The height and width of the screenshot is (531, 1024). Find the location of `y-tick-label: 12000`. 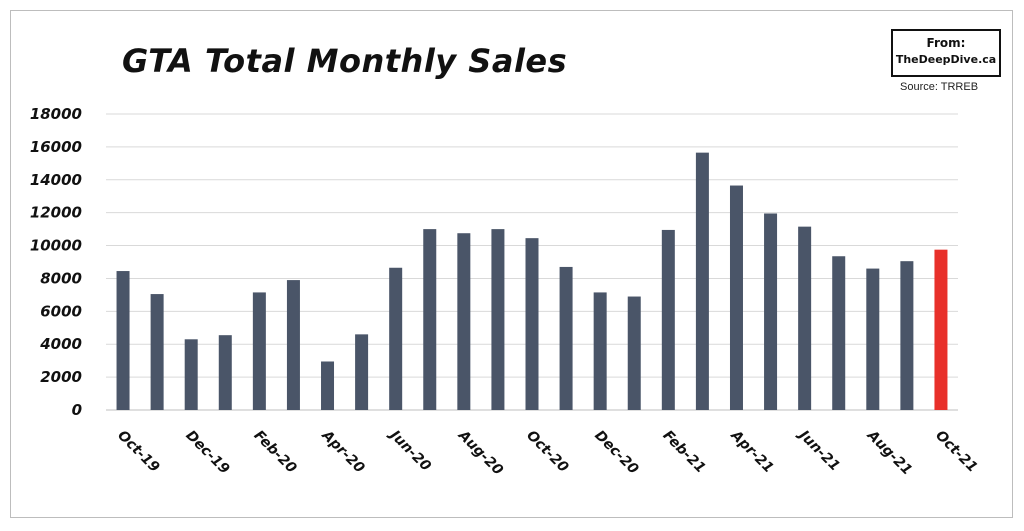

y-tick-label: 12000 is located at coordinates (56, 213).